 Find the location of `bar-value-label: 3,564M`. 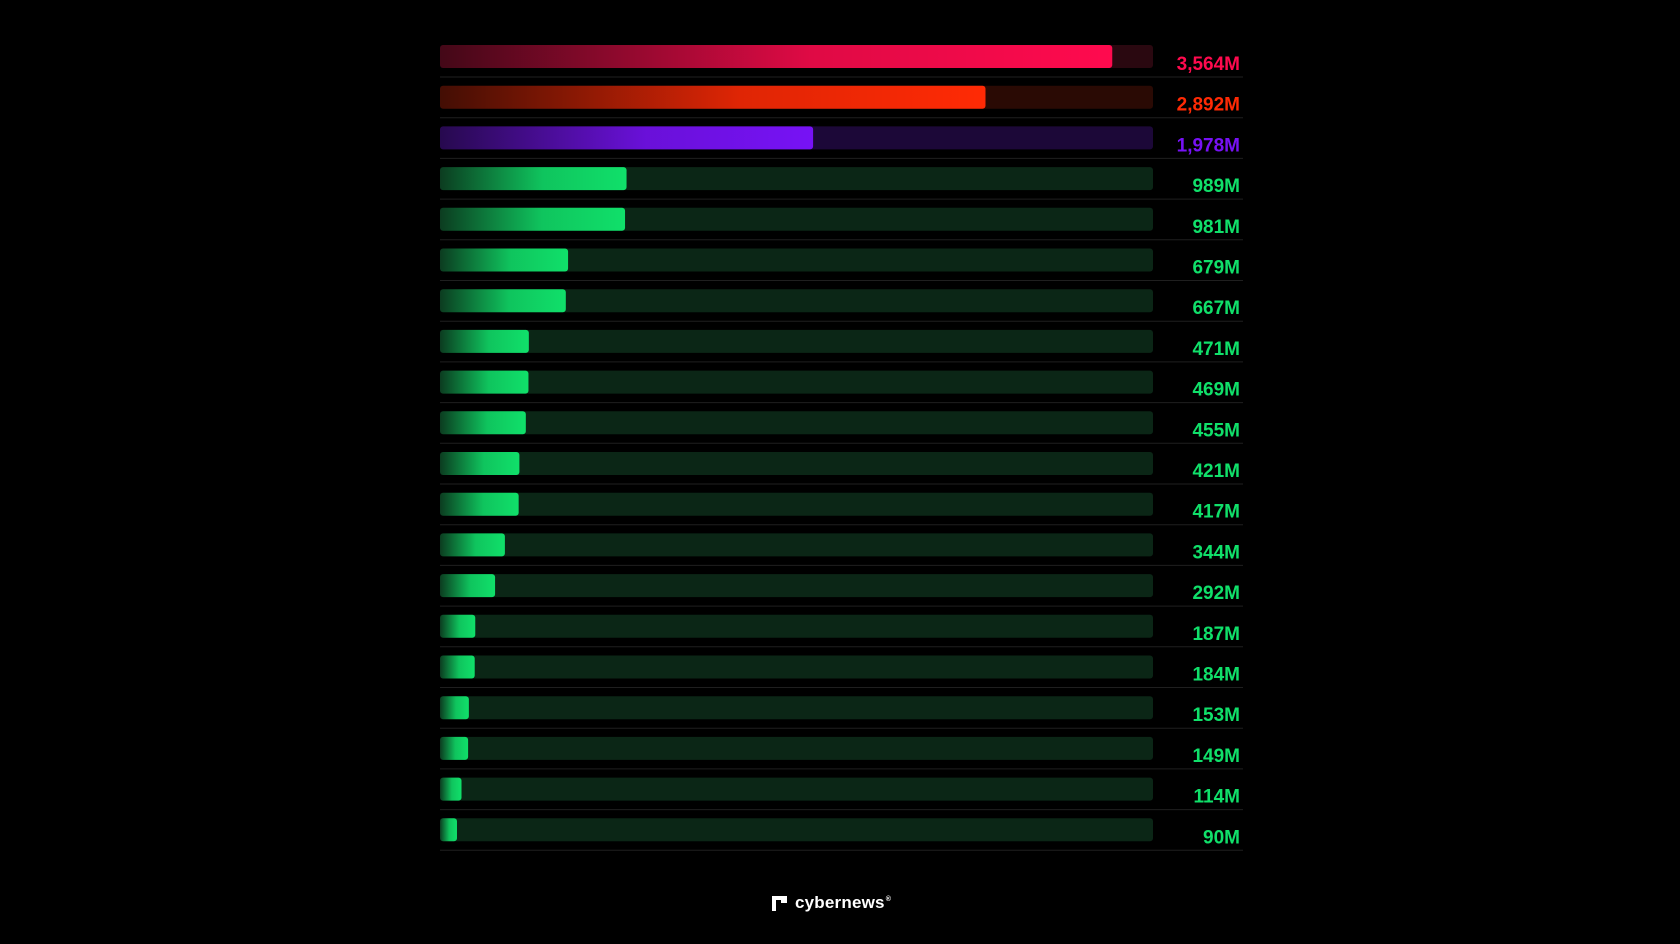

bar-value-label: 3,564M is located at coordinates (1208, 64).